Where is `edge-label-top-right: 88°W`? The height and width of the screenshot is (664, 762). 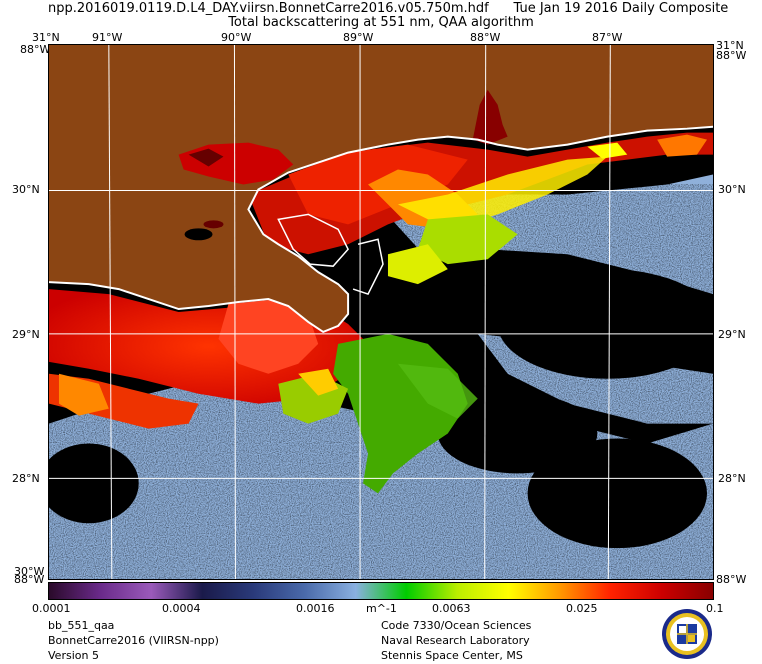 edge-label-top-right: 88°W is located at coordinates (731, 55).